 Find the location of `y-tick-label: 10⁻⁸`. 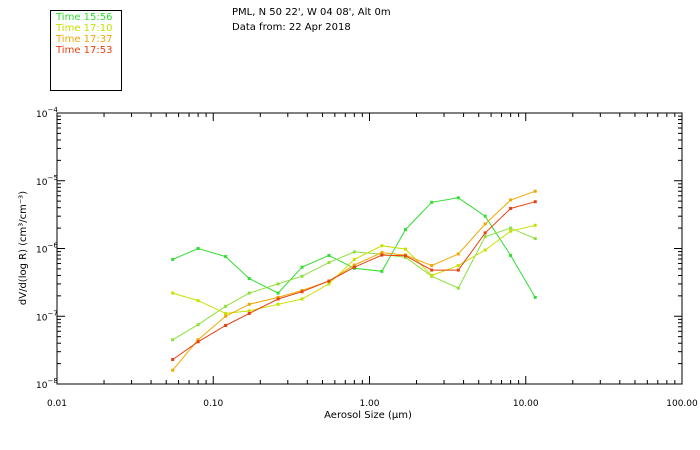

y-tick-label: 10⁻⁸ is located at coordinates (47, 384).